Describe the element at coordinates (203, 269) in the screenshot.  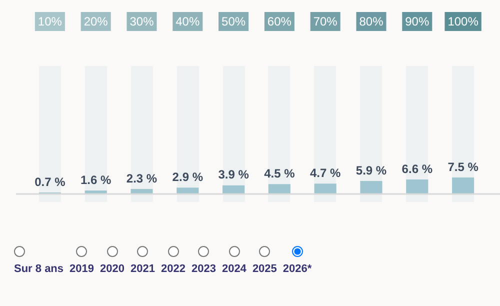
I see `text: 2023` at that location.